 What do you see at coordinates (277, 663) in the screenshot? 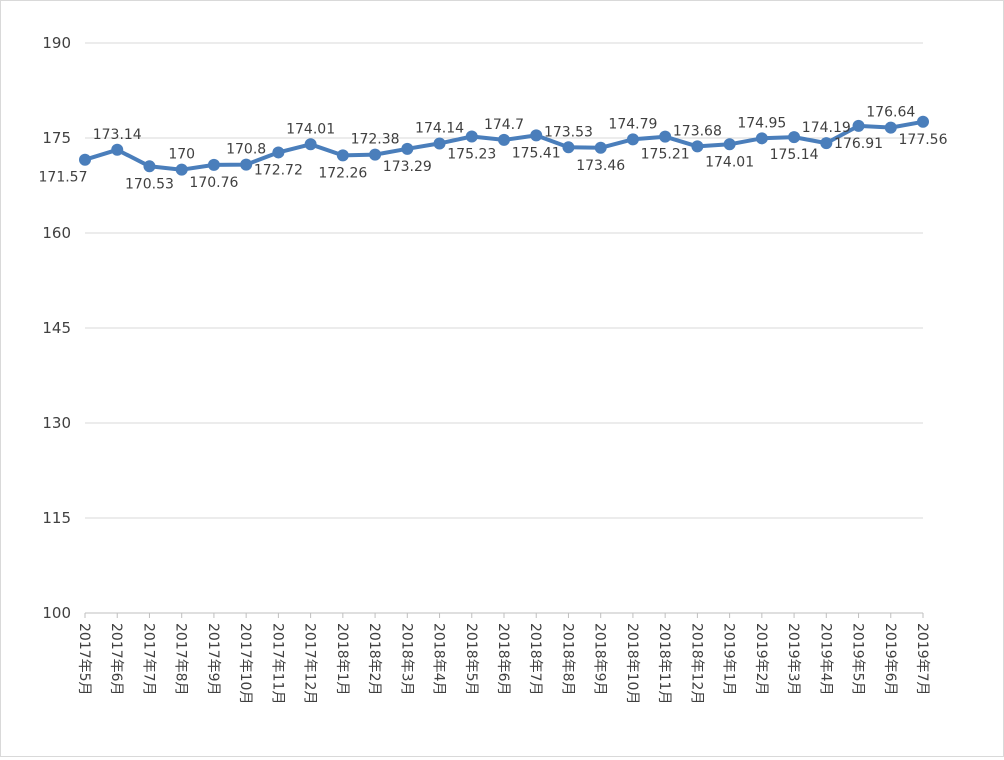
I see `x-tick-label: 2017年11月` at bounding box center [277, 663].